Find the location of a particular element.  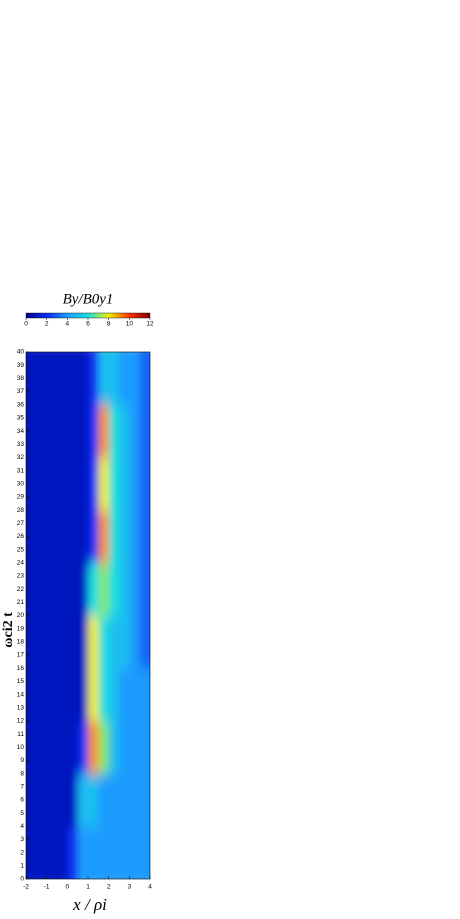

y-tick-label: 22 is located at coordinates (21, 589).